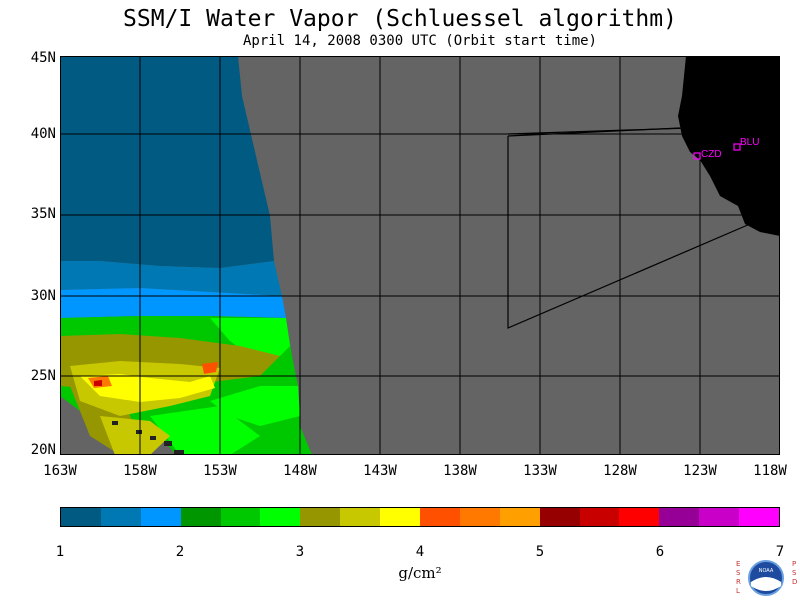  I want to click on analysis-region-outline-path, so click(629, 228).